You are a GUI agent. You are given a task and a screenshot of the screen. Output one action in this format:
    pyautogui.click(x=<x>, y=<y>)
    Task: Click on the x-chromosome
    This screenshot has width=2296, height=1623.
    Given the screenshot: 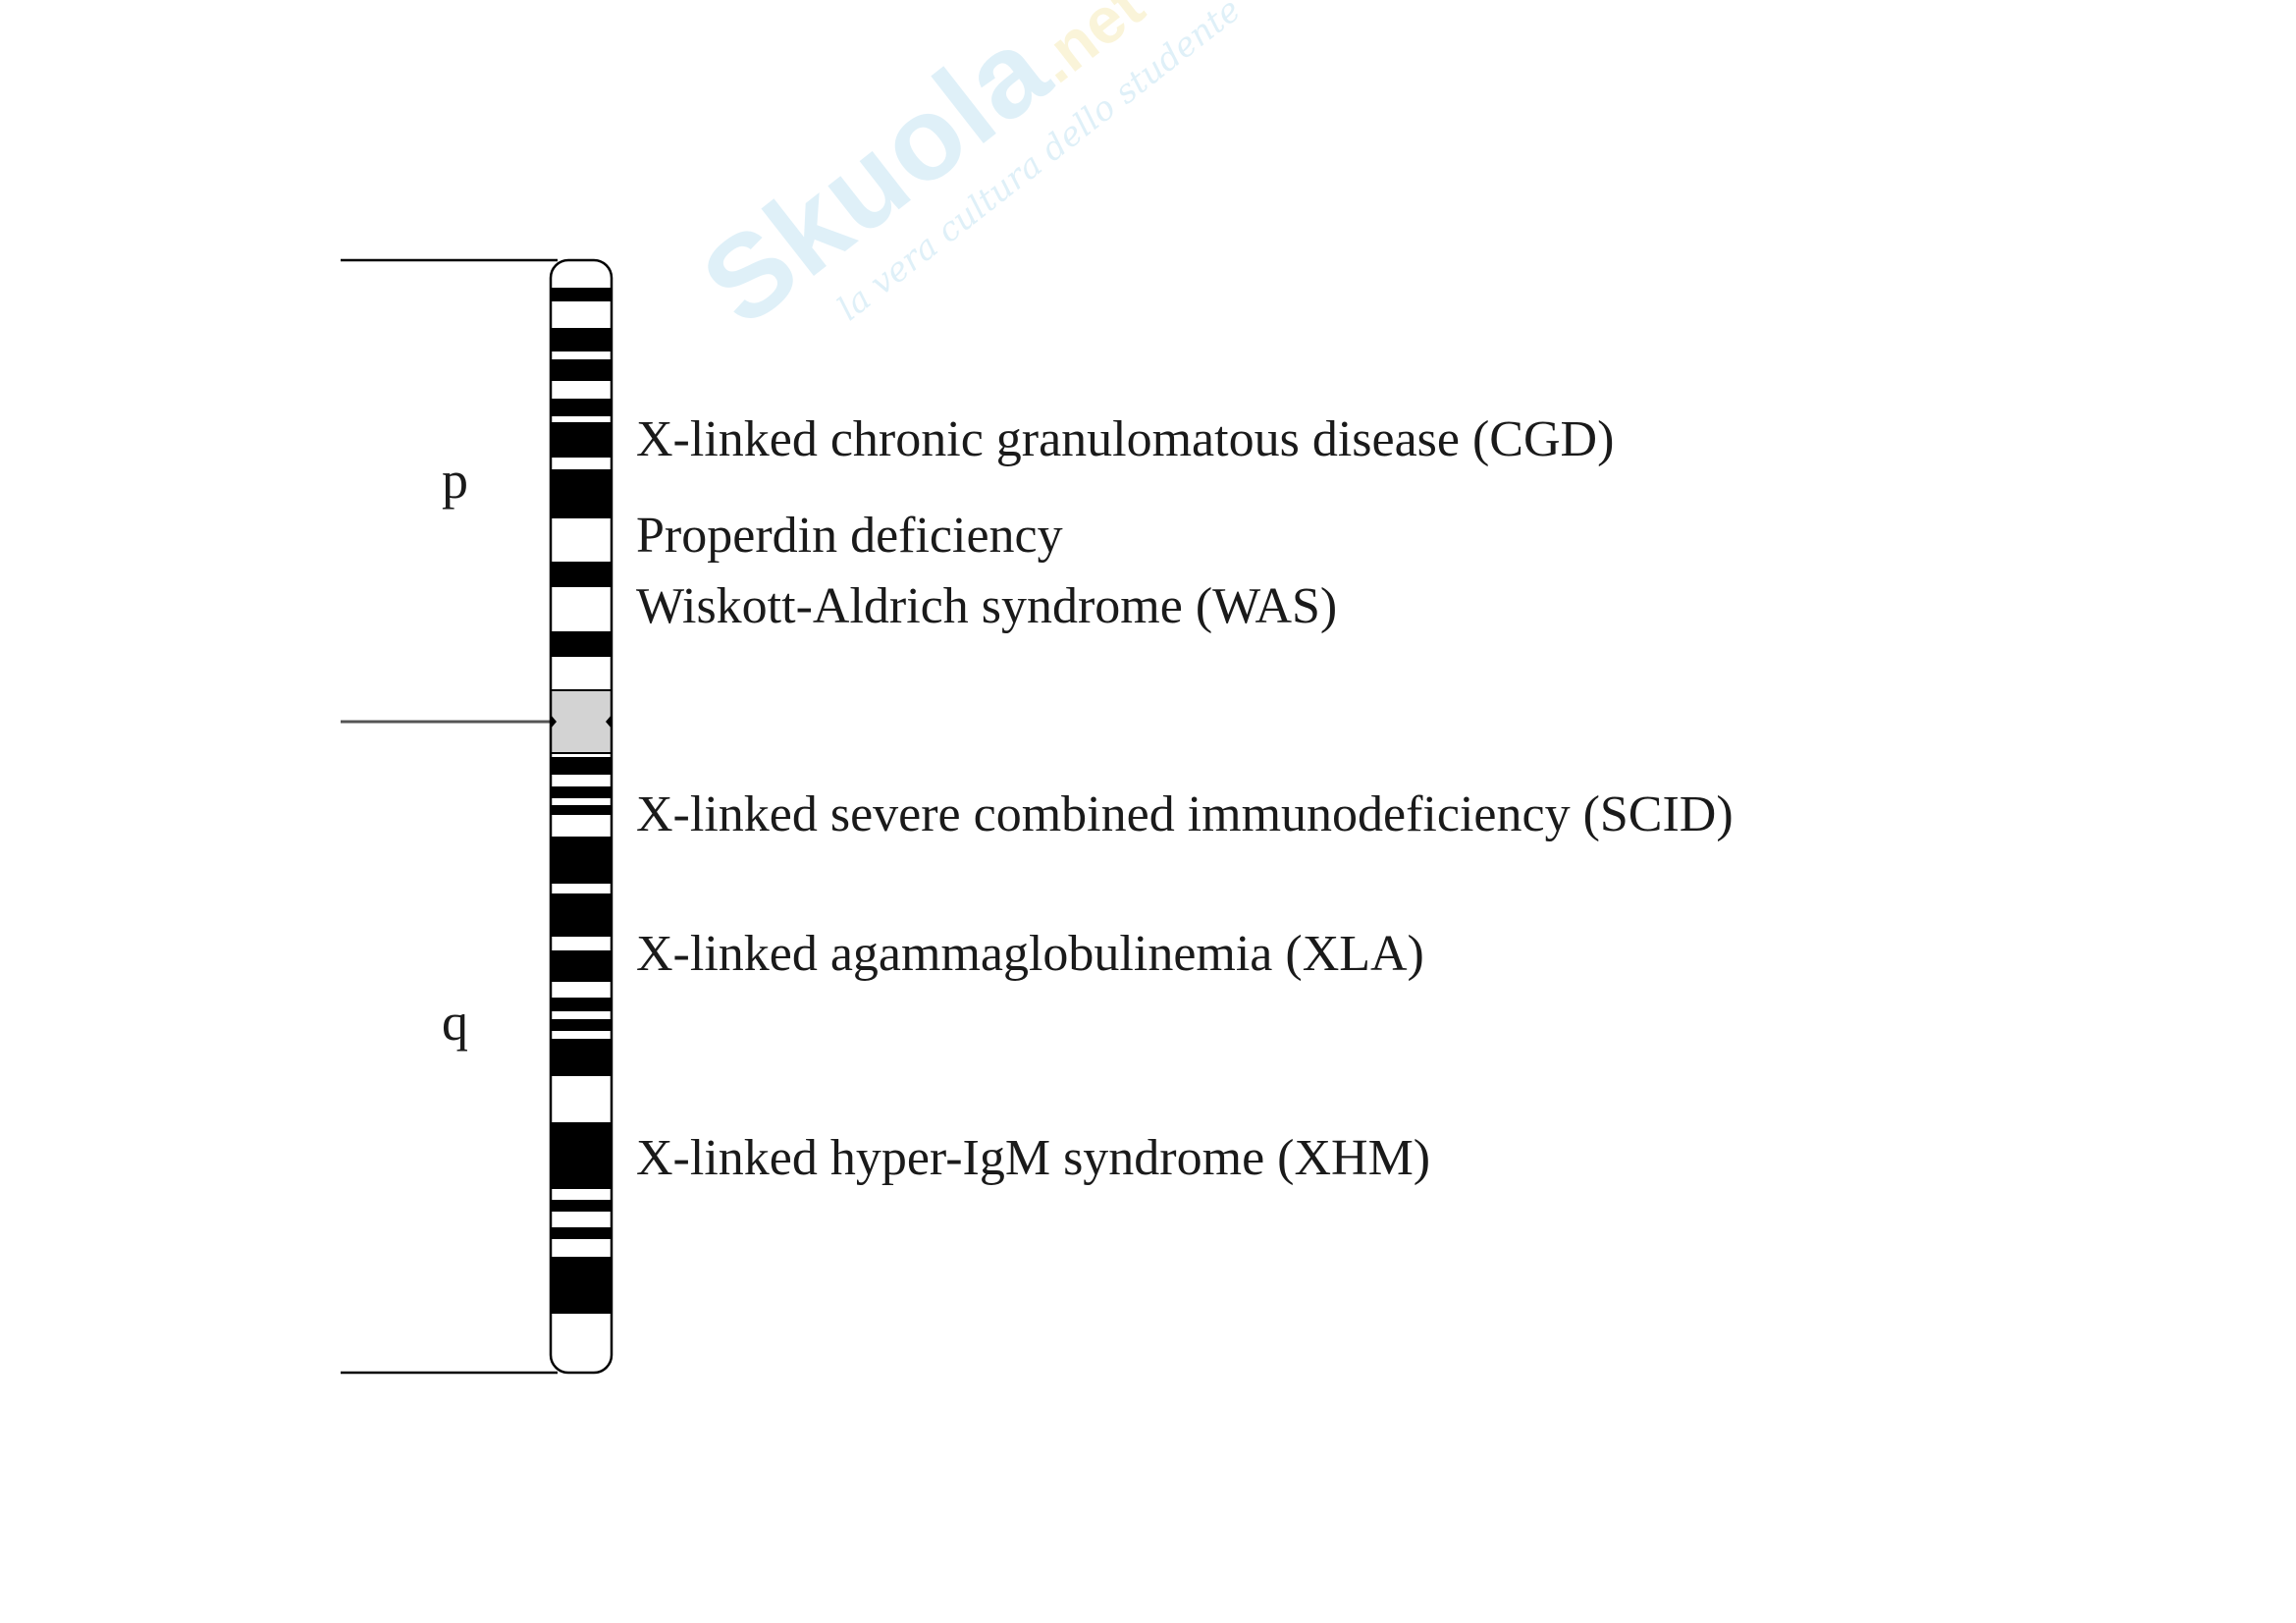 What is the action you would take?
    pyautogui.click(x=582, y=816)
    